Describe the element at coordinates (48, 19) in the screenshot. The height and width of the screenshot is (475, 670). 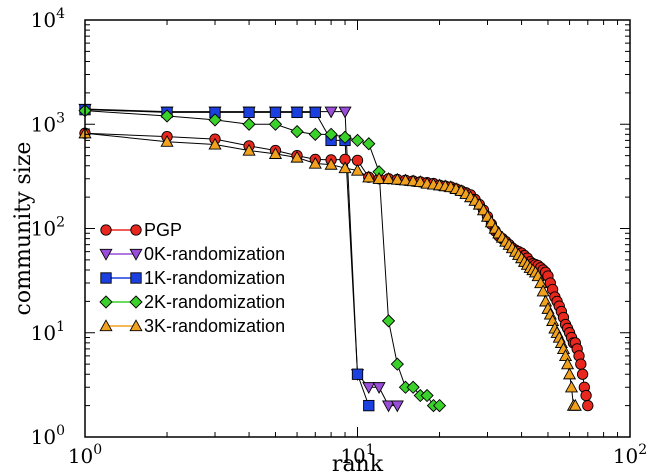
I see `y-tick-label: 10⁴` at that location.